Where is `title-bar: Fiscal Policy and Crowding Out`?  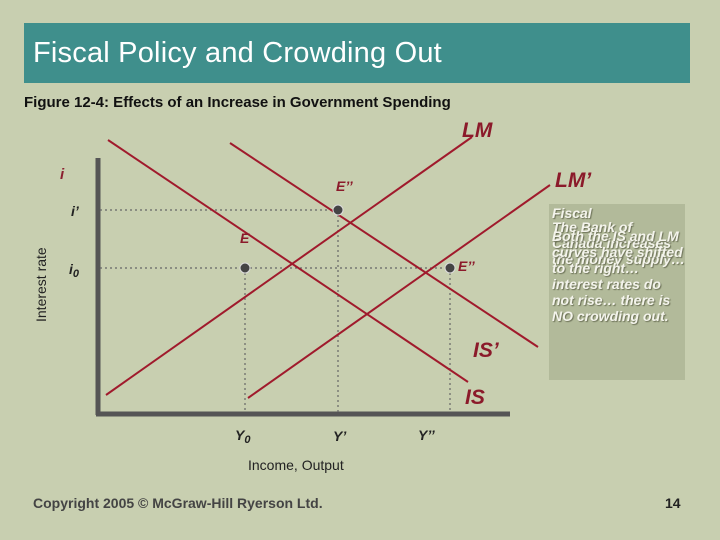 title-bar: Fiscal Policy and Crowding Out is located at coordinates (357, 53).